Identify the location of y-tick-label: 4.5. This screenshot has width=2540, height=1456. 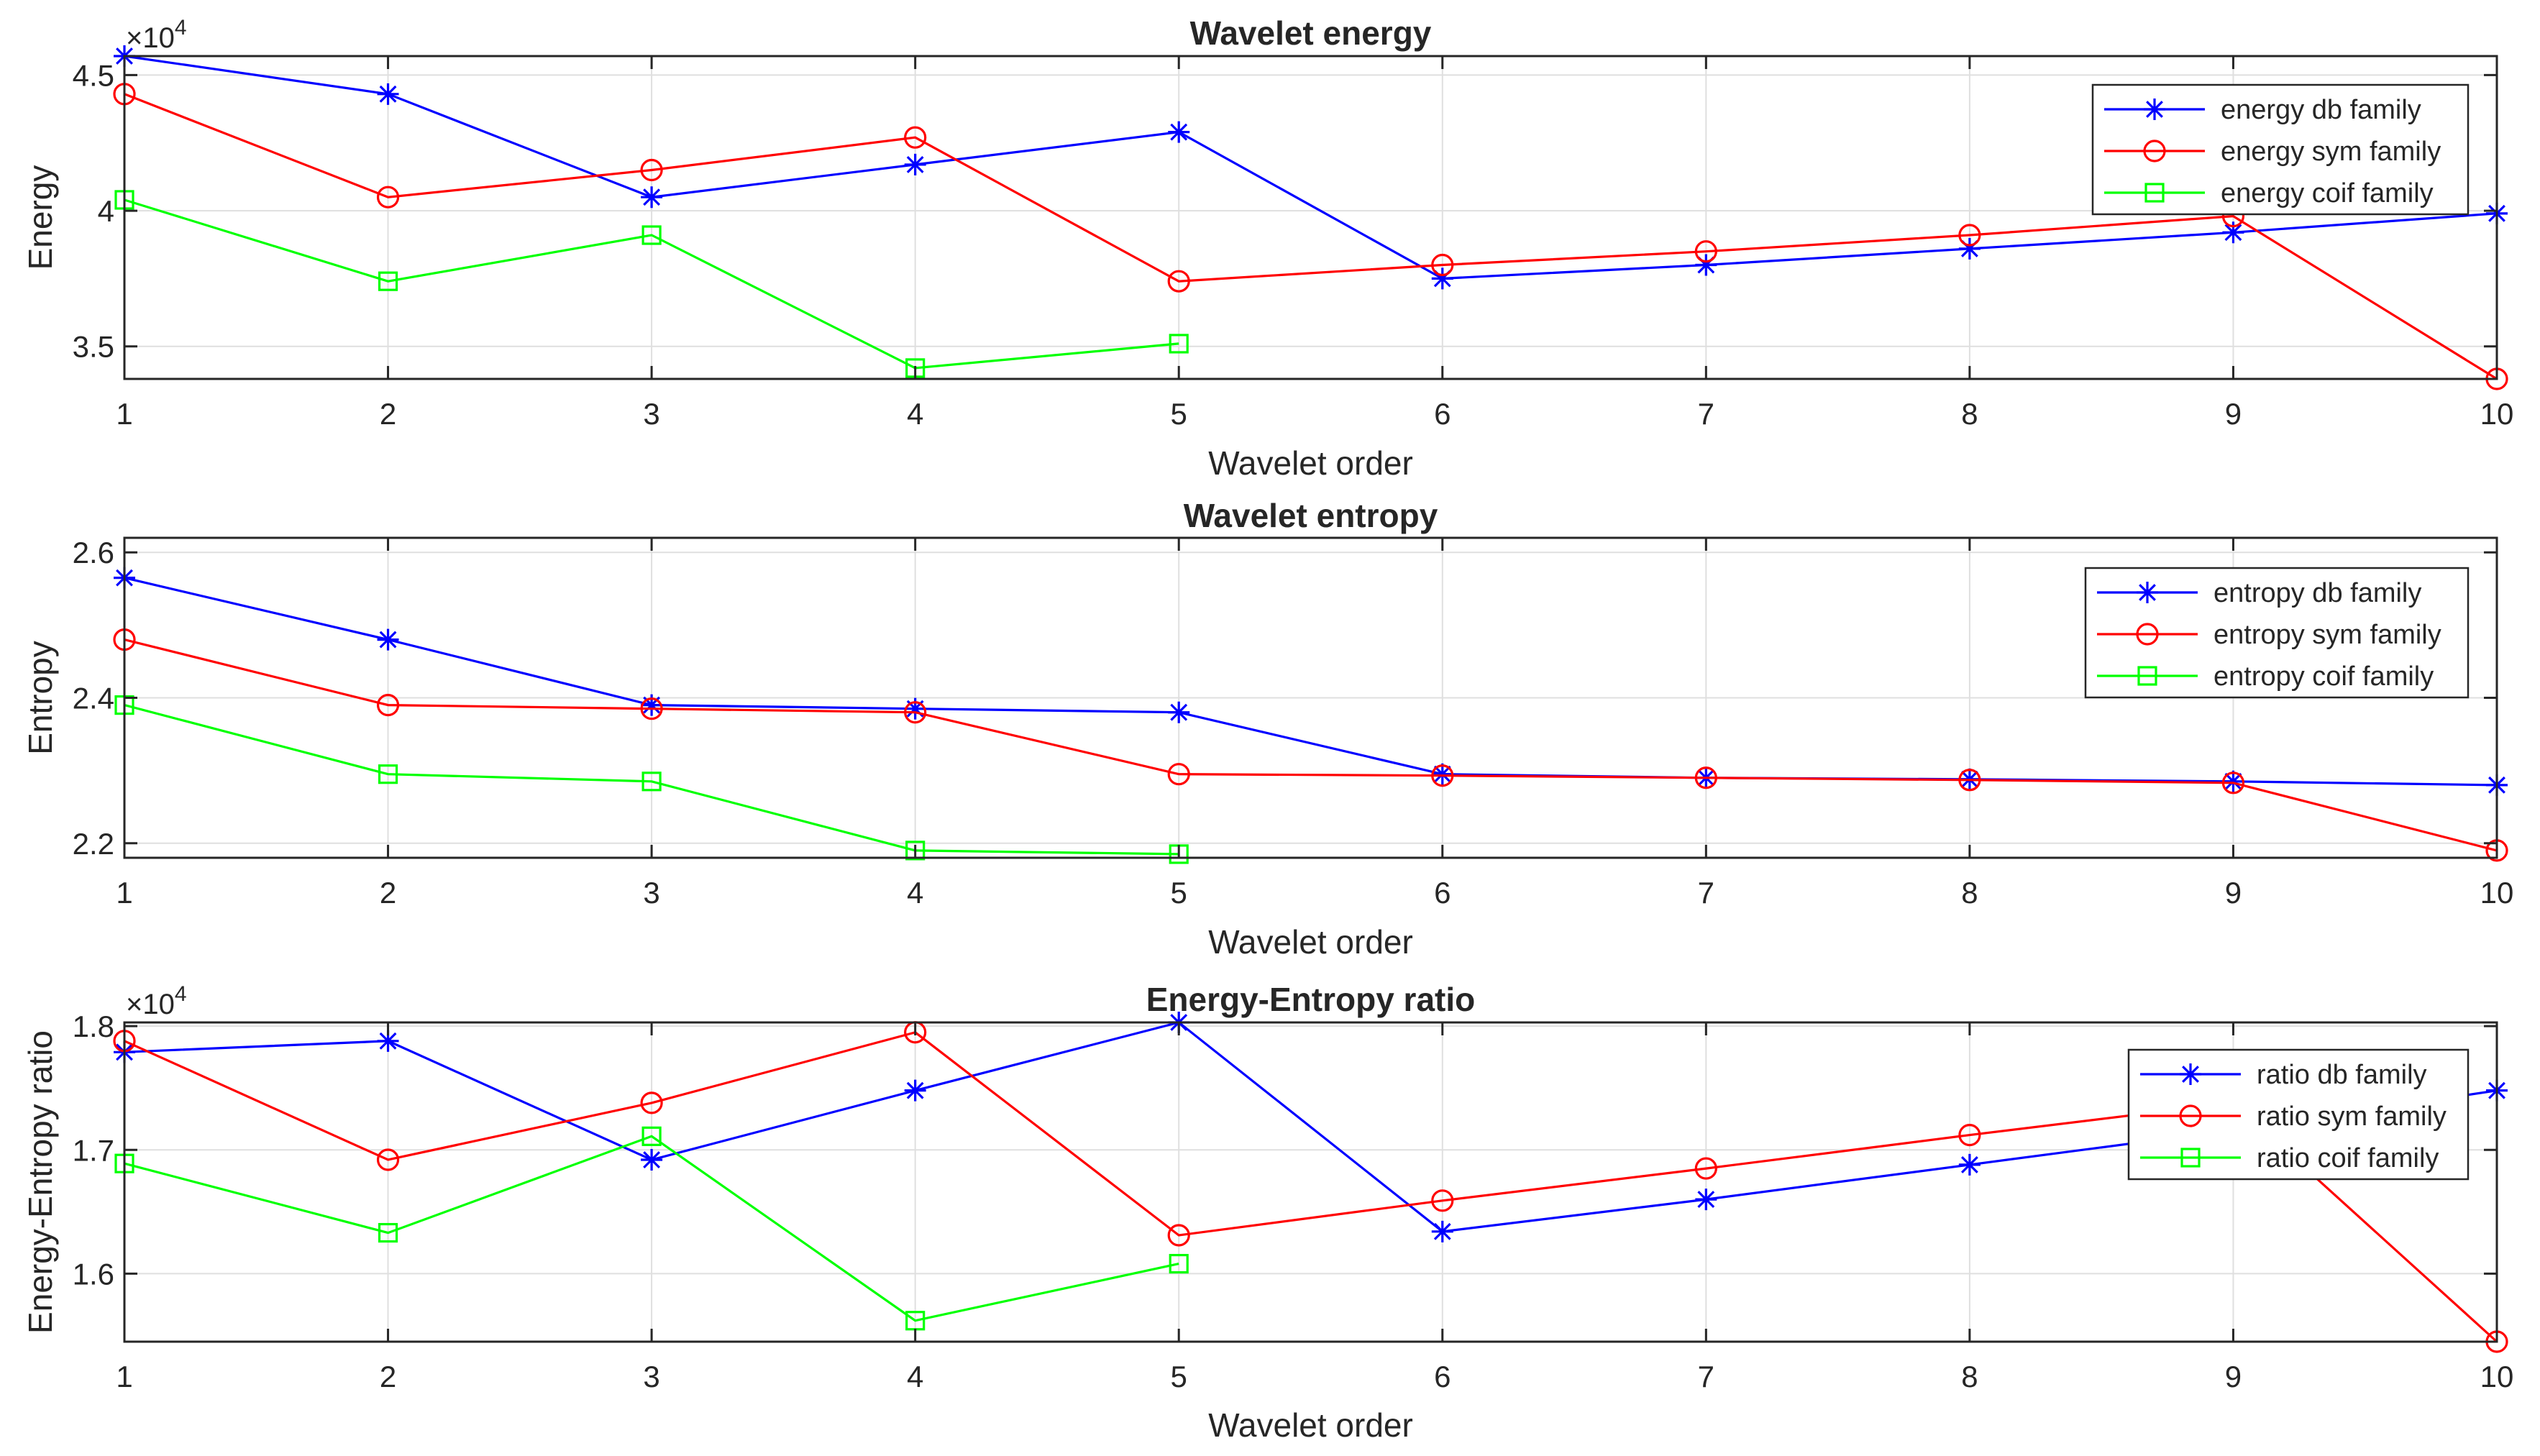
(94, 75).